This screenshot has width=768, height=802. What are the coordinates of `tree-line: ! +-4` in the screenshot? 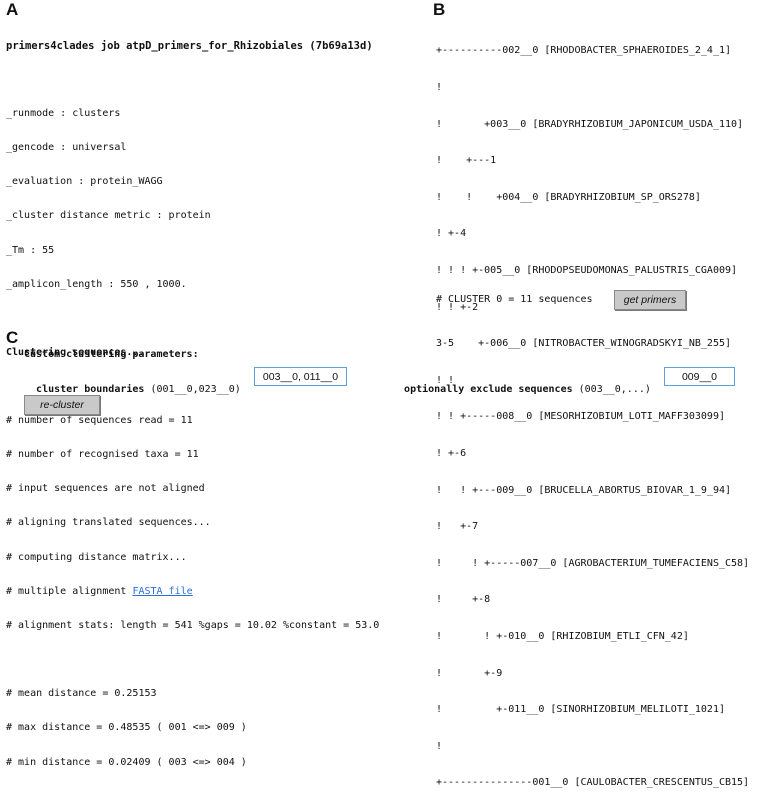 It's located at (451, 234).